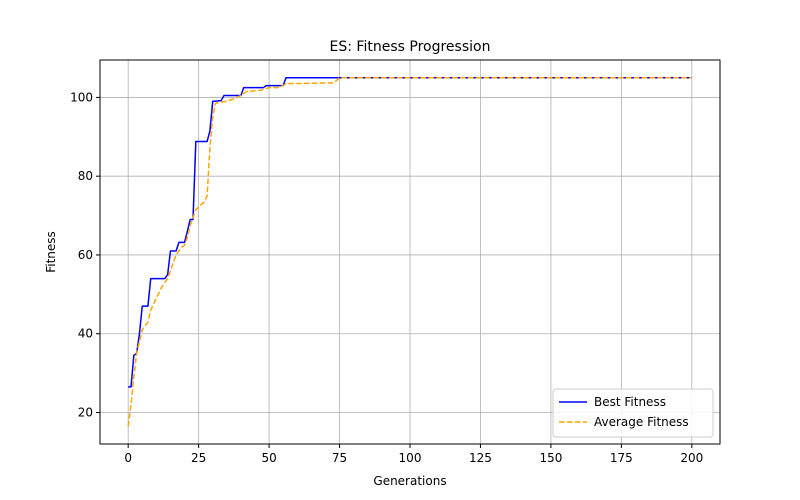  Describe the element at coordinates (85, 412) in the screenshot. I see `y-tick-label: 20` at that location.